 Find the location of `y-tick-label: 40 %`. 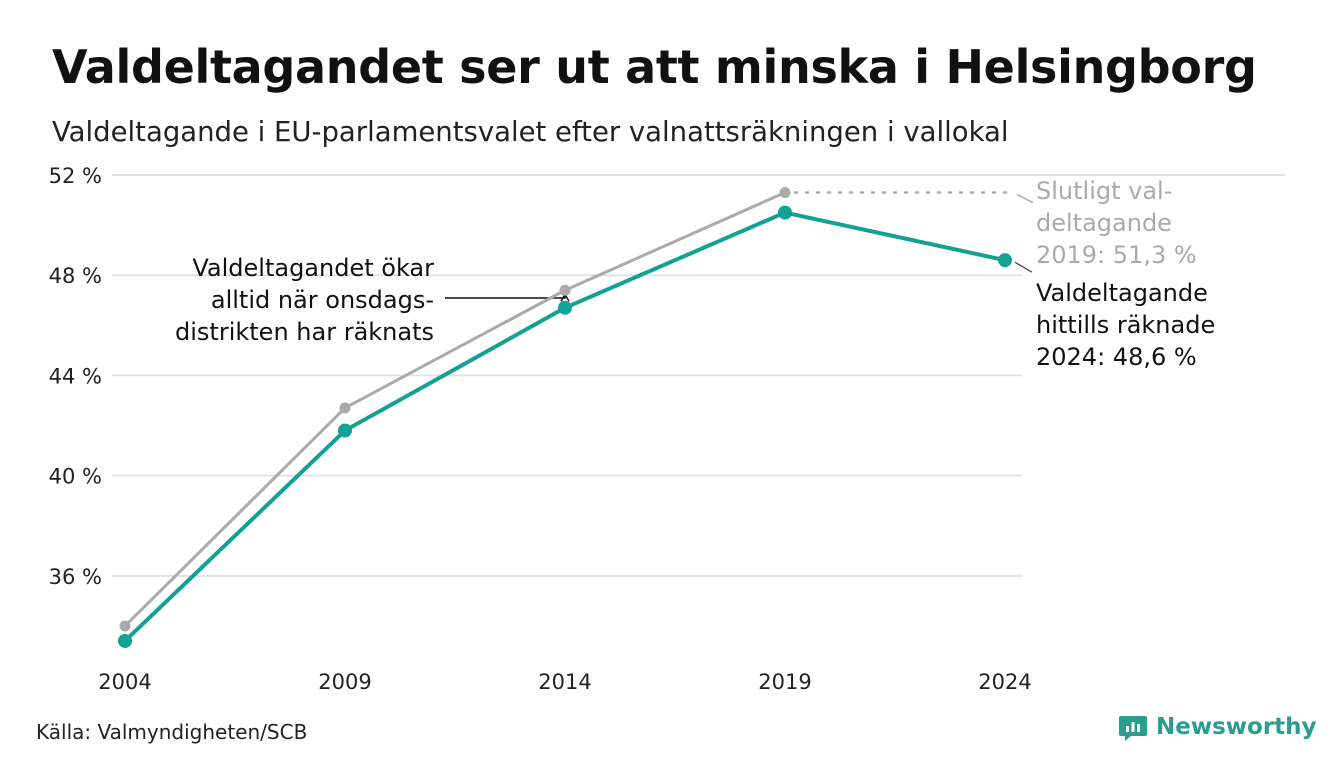

y-tick-label: 40 % is located at coordinates (75, 477).